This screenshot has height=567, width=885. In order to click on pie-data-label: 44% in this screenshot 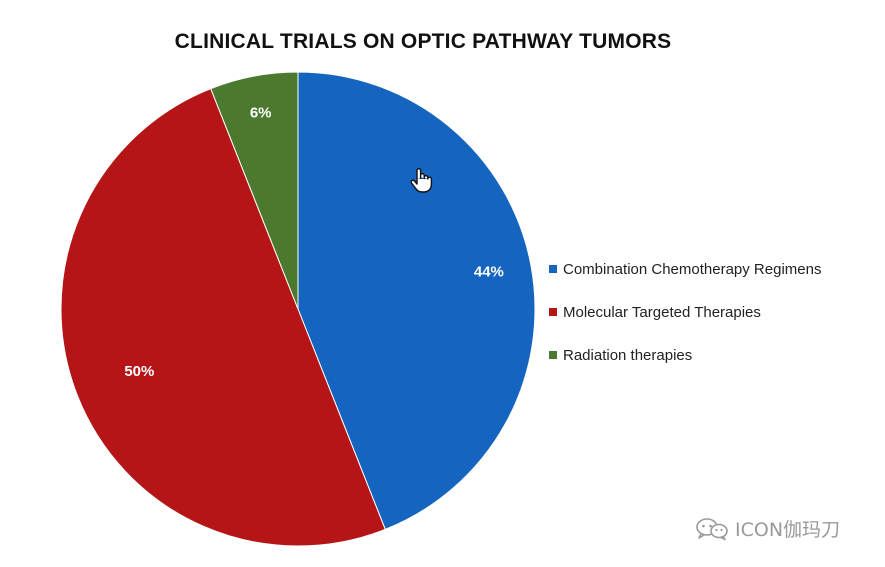, I will do `click(489, 272)`.